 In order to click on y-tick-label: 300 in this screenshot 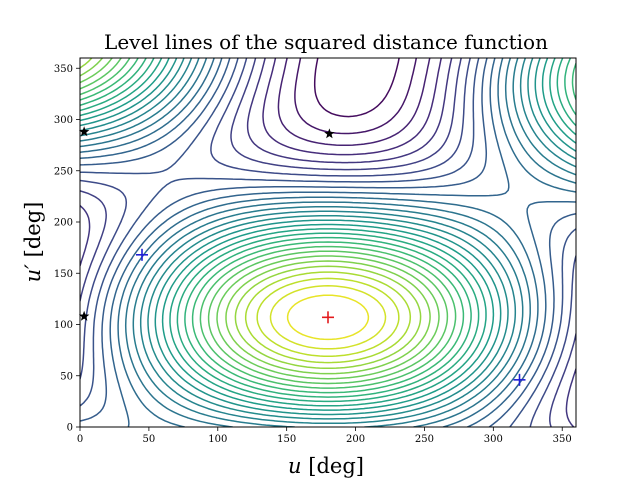, I will do `click(63, 120)`.